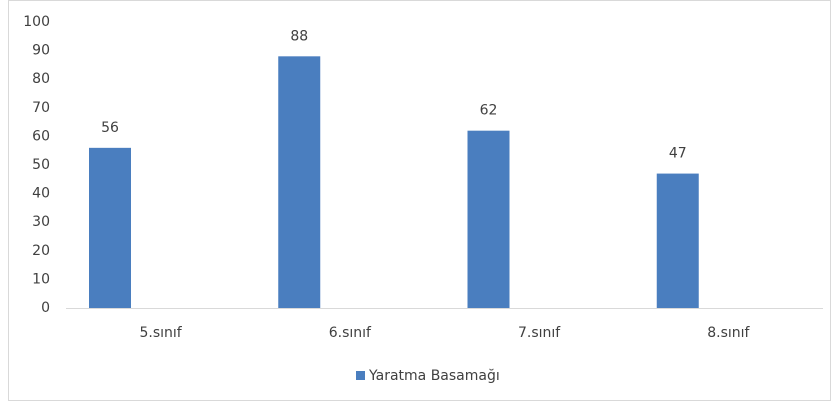  What do you see at coordinates (299, 36) in the screenshot?
I see `data-label: 88` at bounding box center [299, 36].